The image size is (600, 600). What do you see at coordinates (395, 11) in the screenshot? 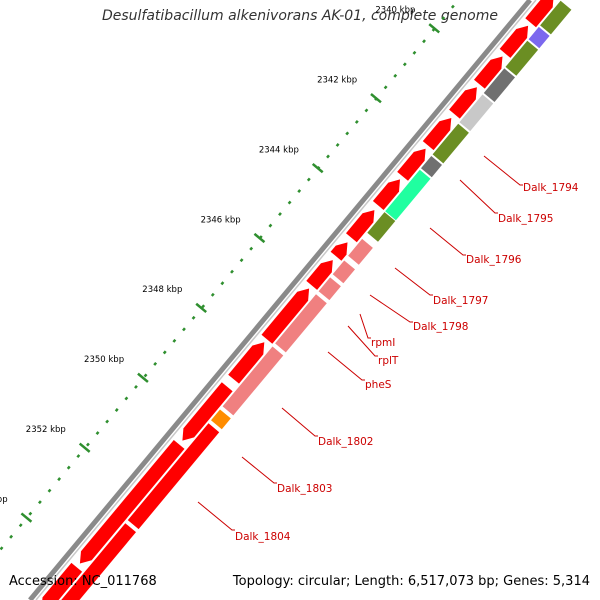
I see `kbp-tick-label: 2340 kbp` at bounding box center [395, 11].